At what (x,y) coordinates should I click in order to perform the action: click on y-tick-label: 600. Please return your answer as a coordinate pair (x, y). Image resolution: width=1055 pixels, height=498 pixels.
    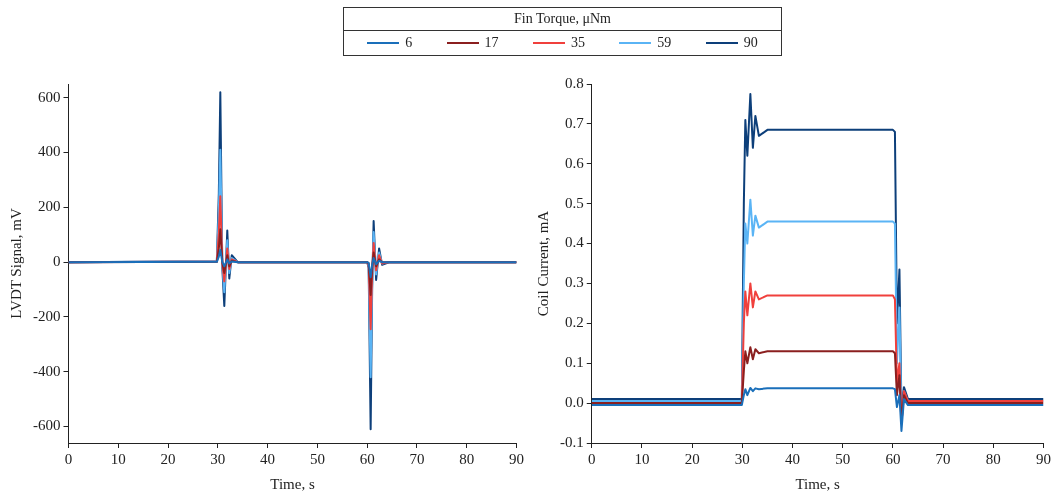
    Looking at the image, I should click on (49, 96).